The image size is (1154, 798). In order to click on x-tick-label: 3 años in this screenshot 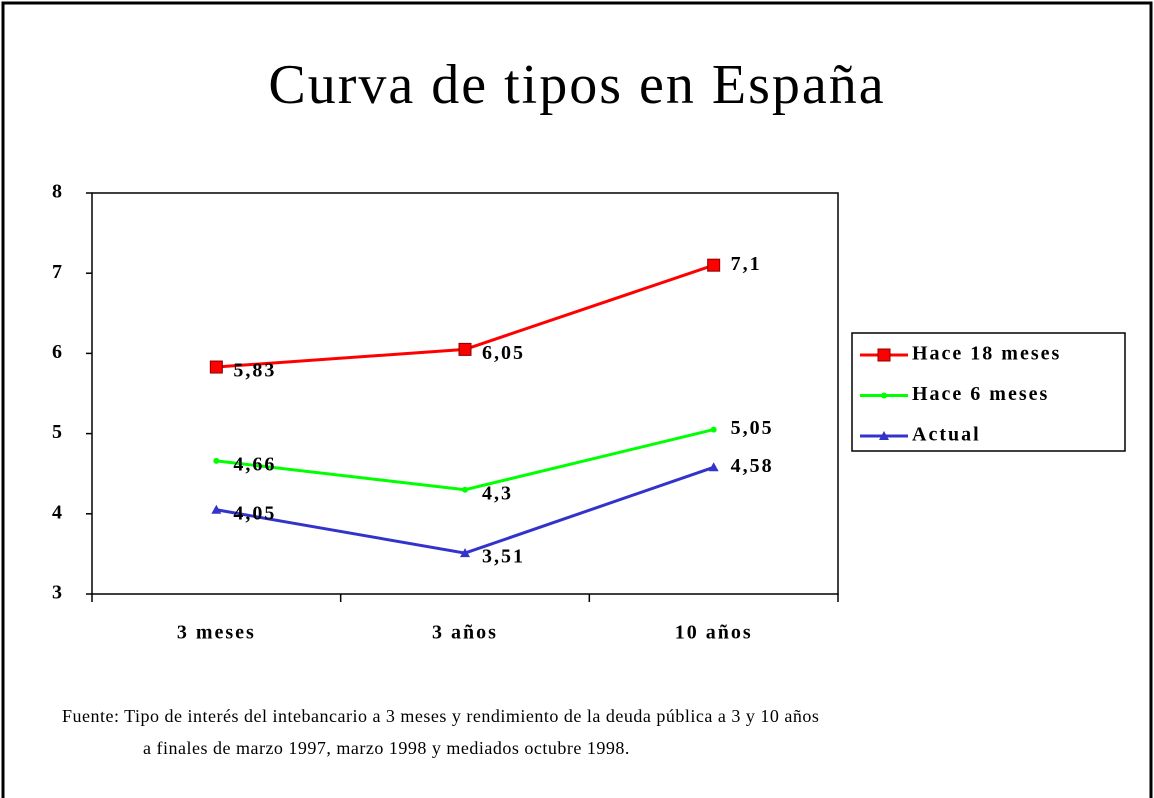, I will do `click(465, 633)`.